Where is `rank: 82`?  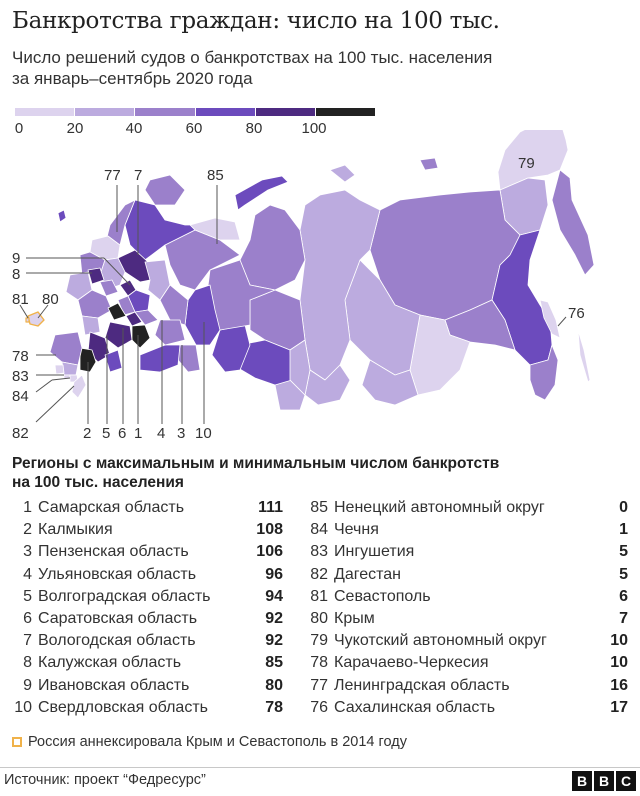
rank: 82 is located at coordinates (319, 574).